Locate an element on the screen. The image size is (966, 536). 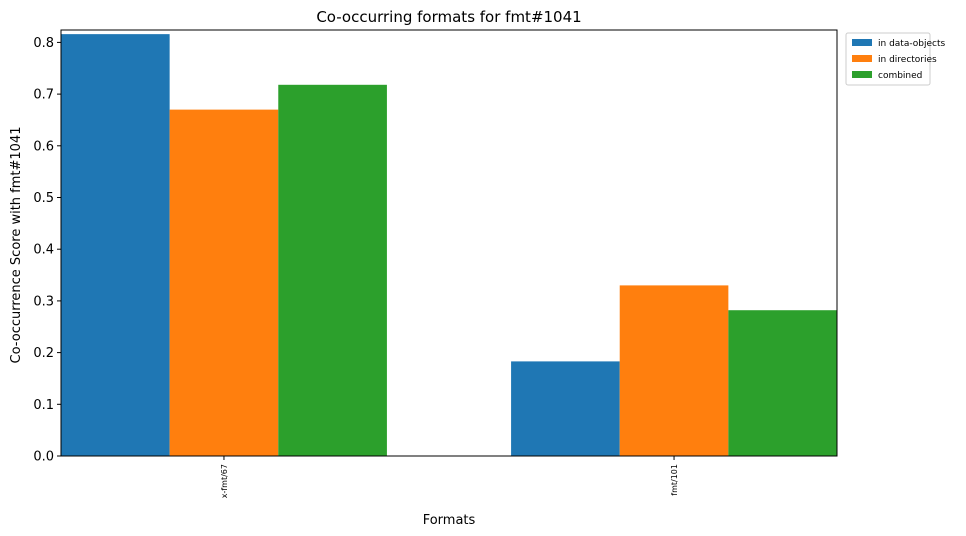
y-axis: 0.0 0.1 0.2 0.3 0.4 0.5 0.6 0.7 0.8 is located at coordinates (47, 250).